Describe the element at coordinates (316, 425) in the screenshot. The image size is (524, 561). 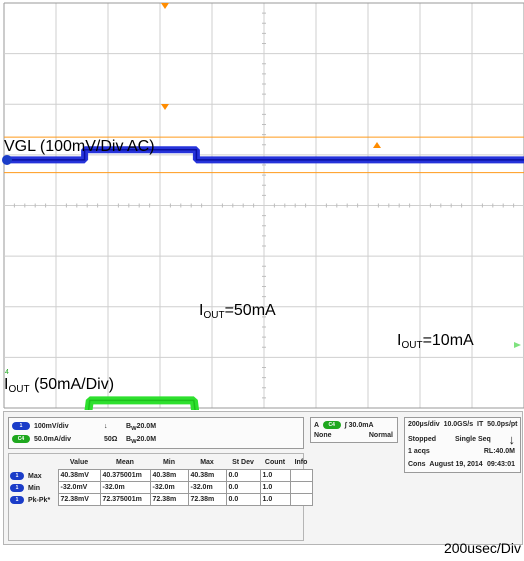
I see `trigger-source: A` at that location.